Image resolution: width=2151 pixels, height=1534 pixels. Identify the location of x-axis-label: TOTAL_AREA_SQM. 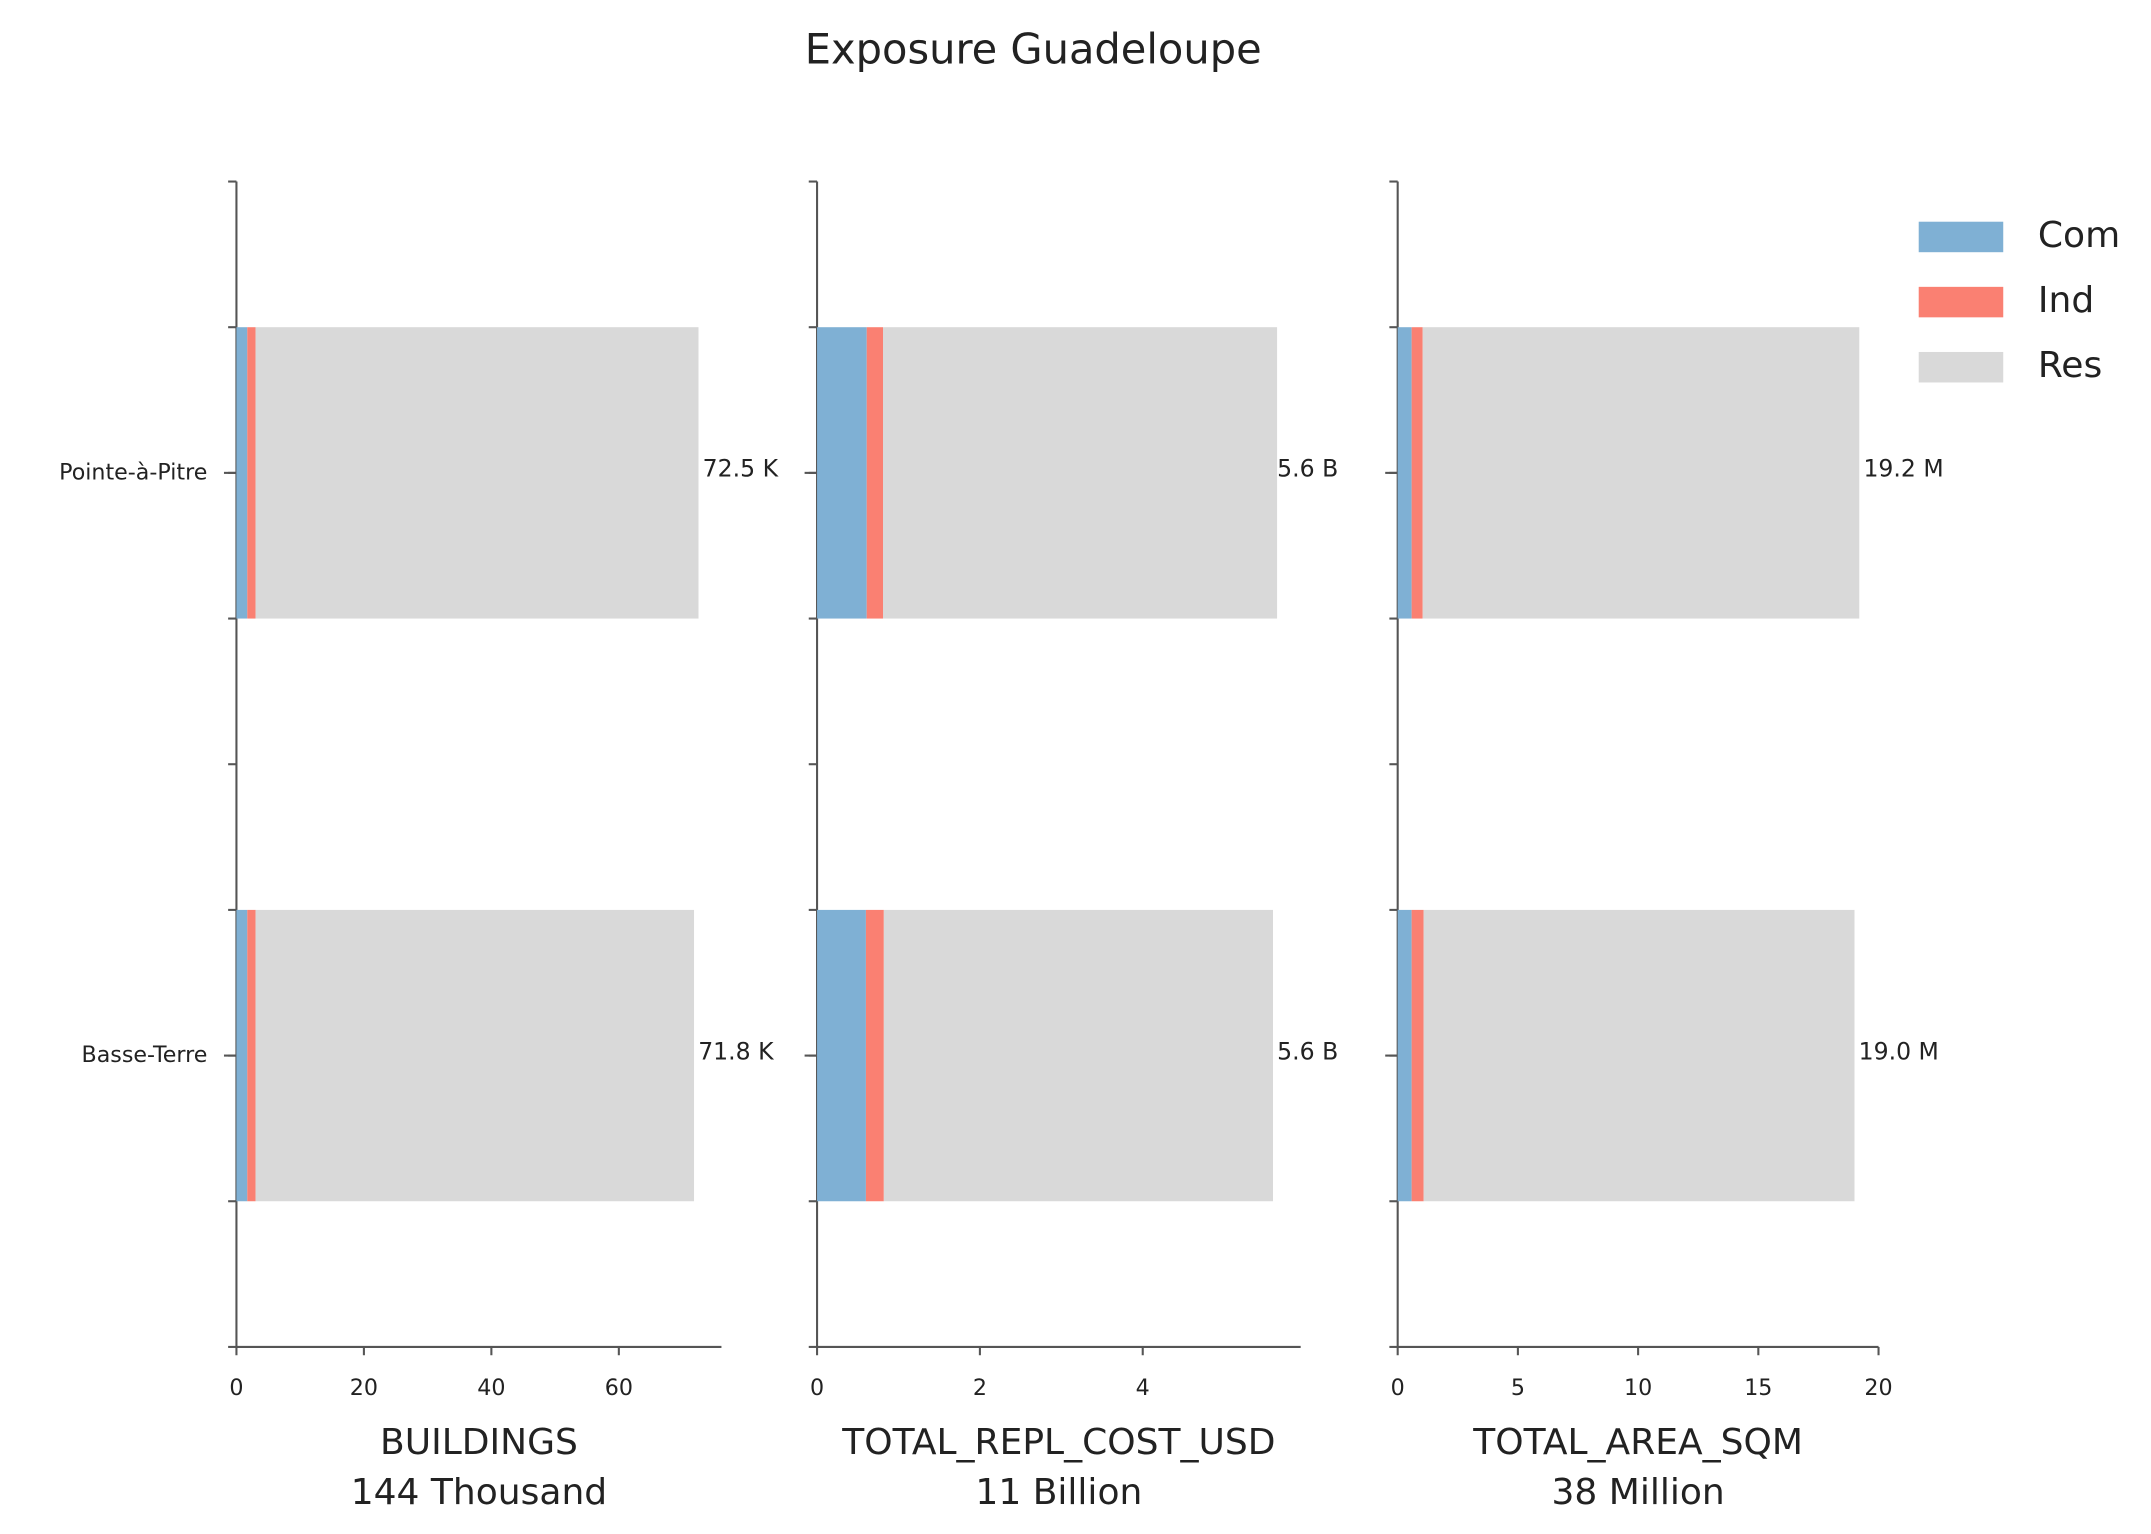
(1637, 1442).